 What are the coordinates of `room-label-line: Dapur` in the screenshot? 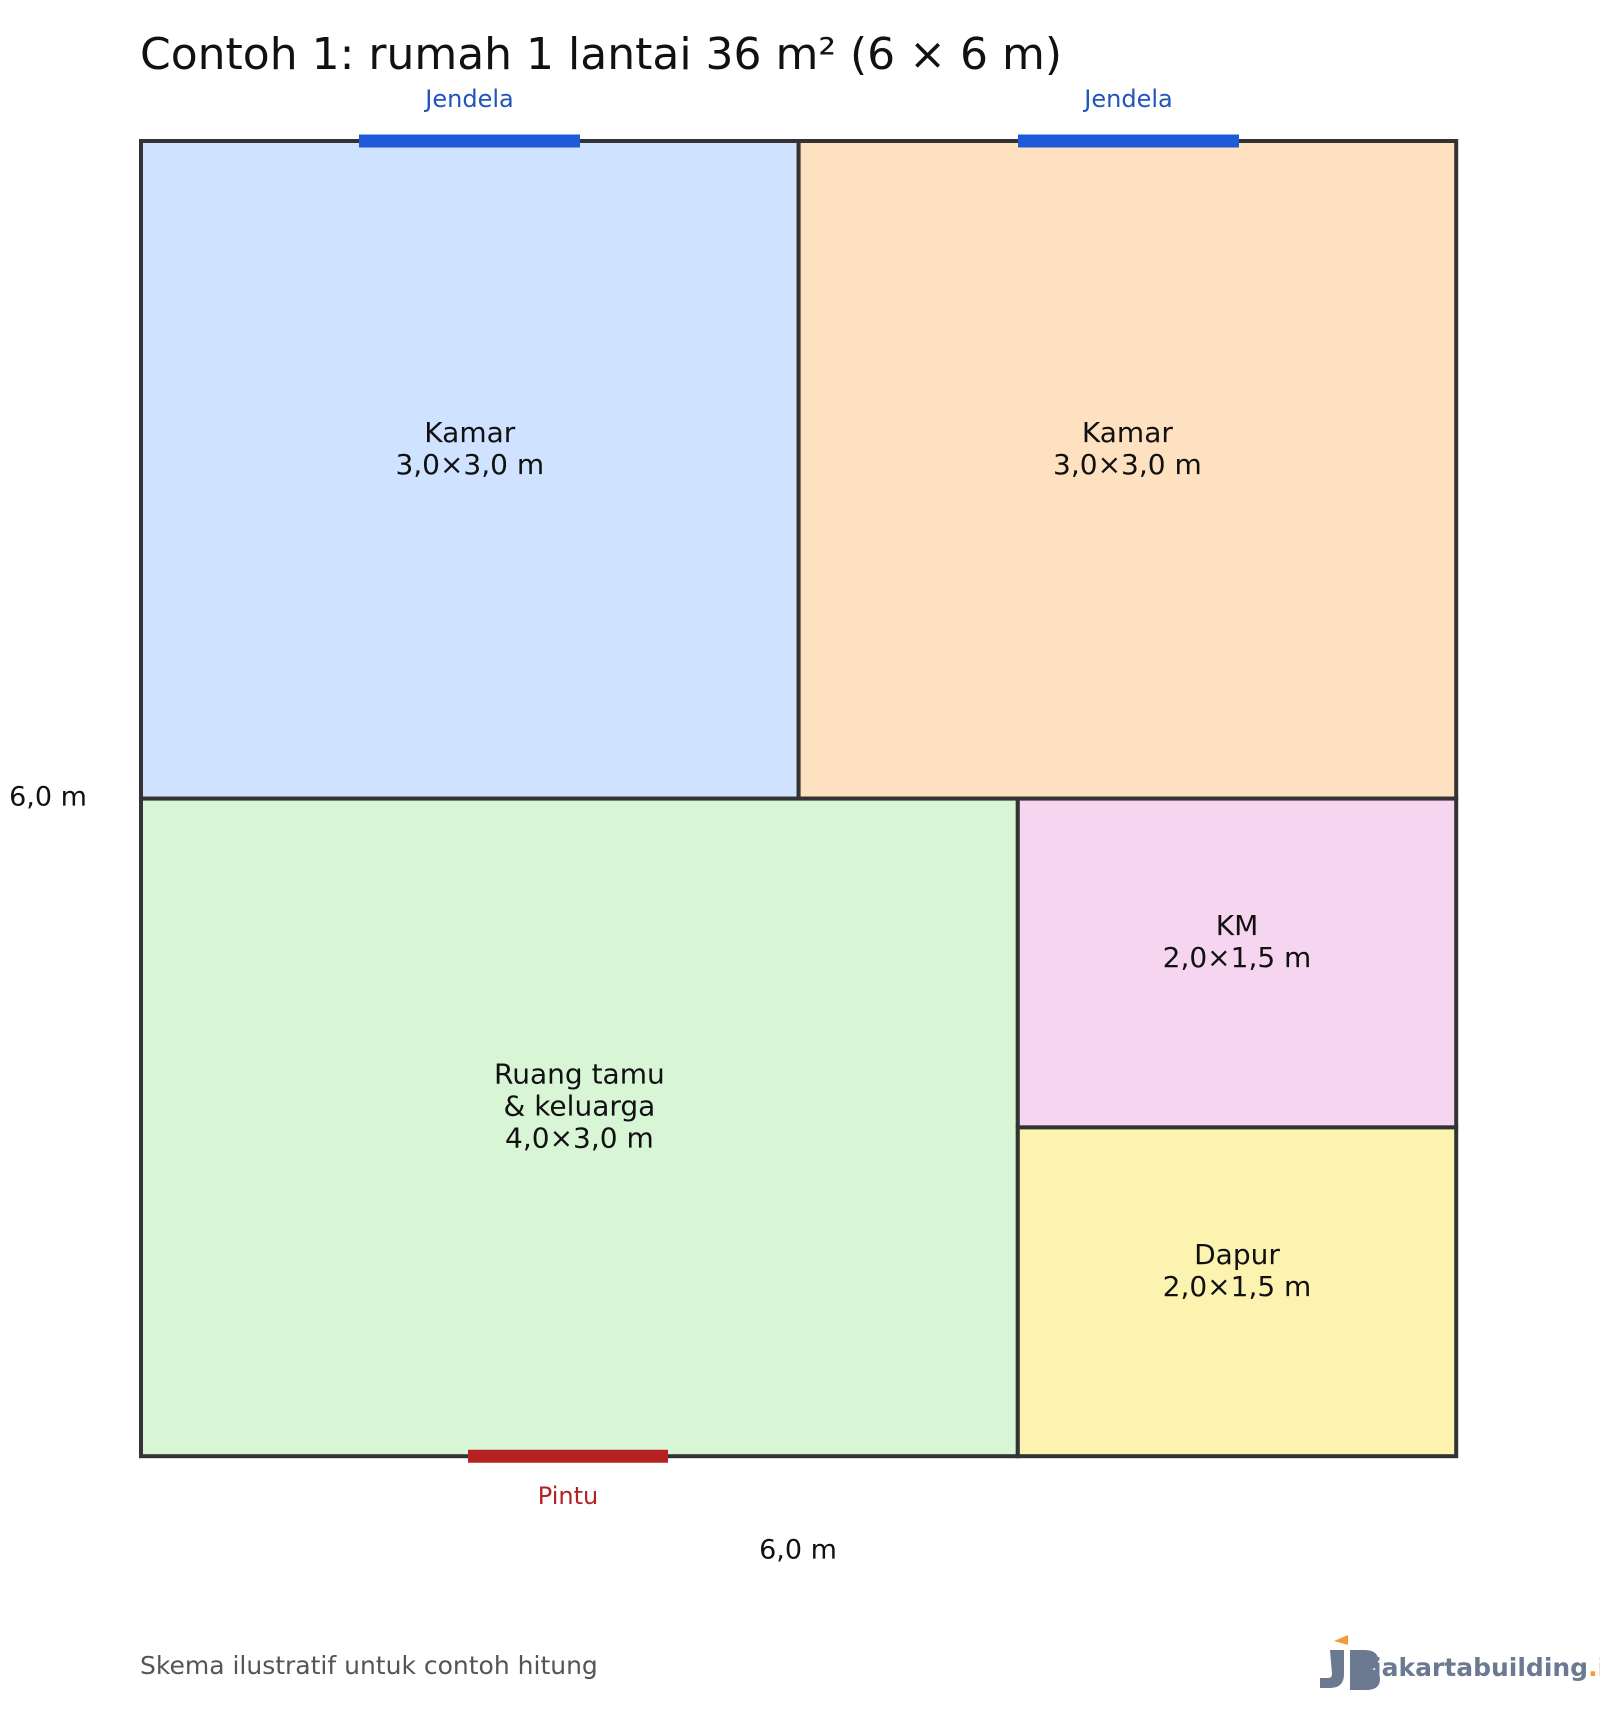 It's located at (1237, 1254).